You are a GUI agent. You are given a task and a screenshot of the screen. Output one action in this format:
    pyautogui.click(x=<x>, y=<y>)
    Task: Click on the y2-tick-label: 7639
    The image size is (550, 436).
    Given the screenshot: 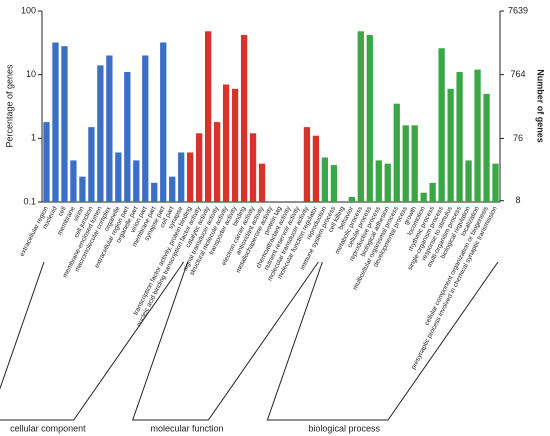 What is the action you would take?
    pyautogui.click(x=518, y=10)
    